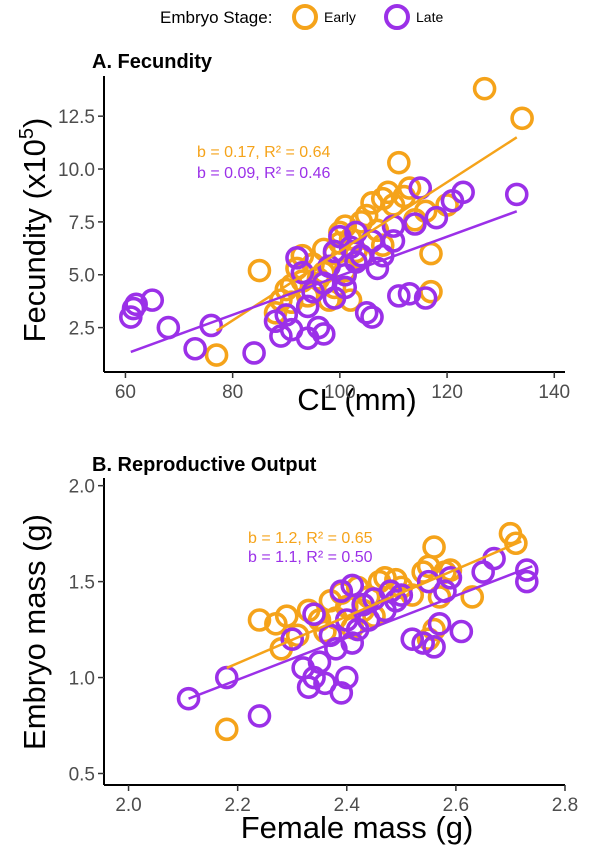 The height and width of the screenshot is (846, 595). What do you see at coordinates (324, 282) in the screenshot?
I see `panel-a-fit-line-late` at bounding box center [324, 282].